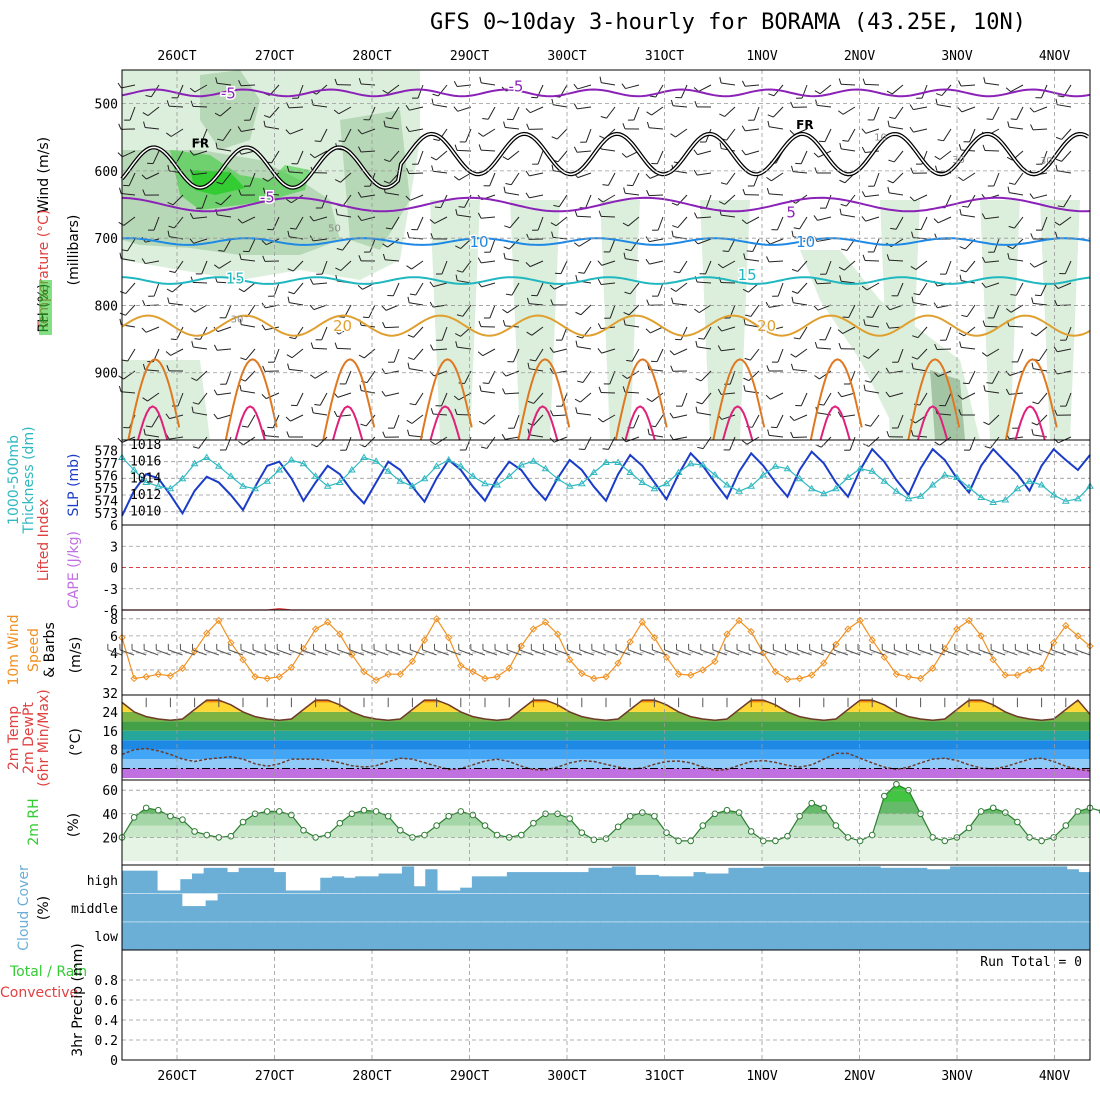 This screenshot has width=1100, height=1100. Describe the element at coordinates (348, 423) in the screenshot. I see `isotherm-30-line` at that location.